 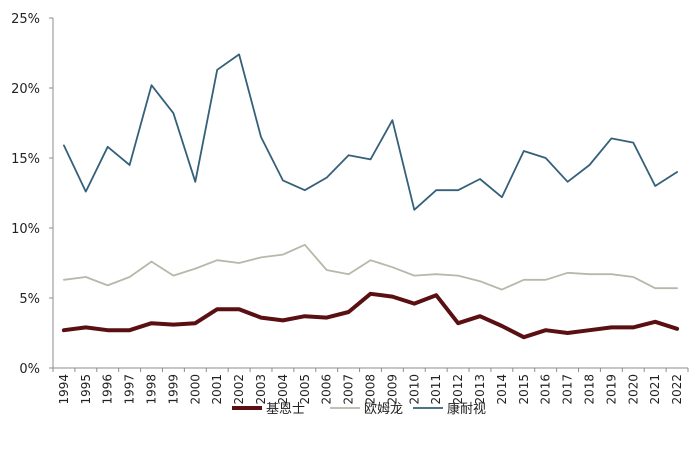 What do you see at coordinates (261, 389) in the screenshot?
I see `x-tick-label: 2003` at bounding box center [261, 389].